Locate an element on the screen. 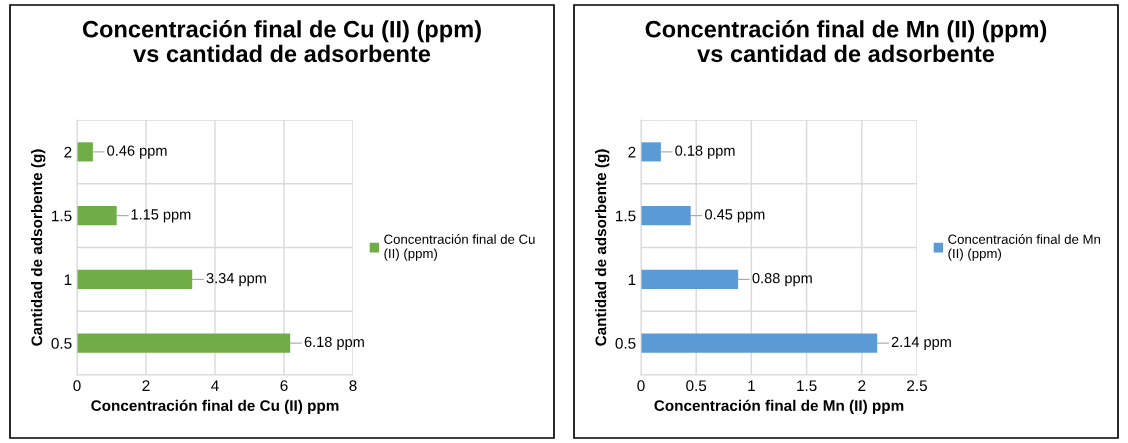 Image resolution: width=1128 pixels, height=443 pixels. text: 2.14 ppm is located at coordinates (921, 343).